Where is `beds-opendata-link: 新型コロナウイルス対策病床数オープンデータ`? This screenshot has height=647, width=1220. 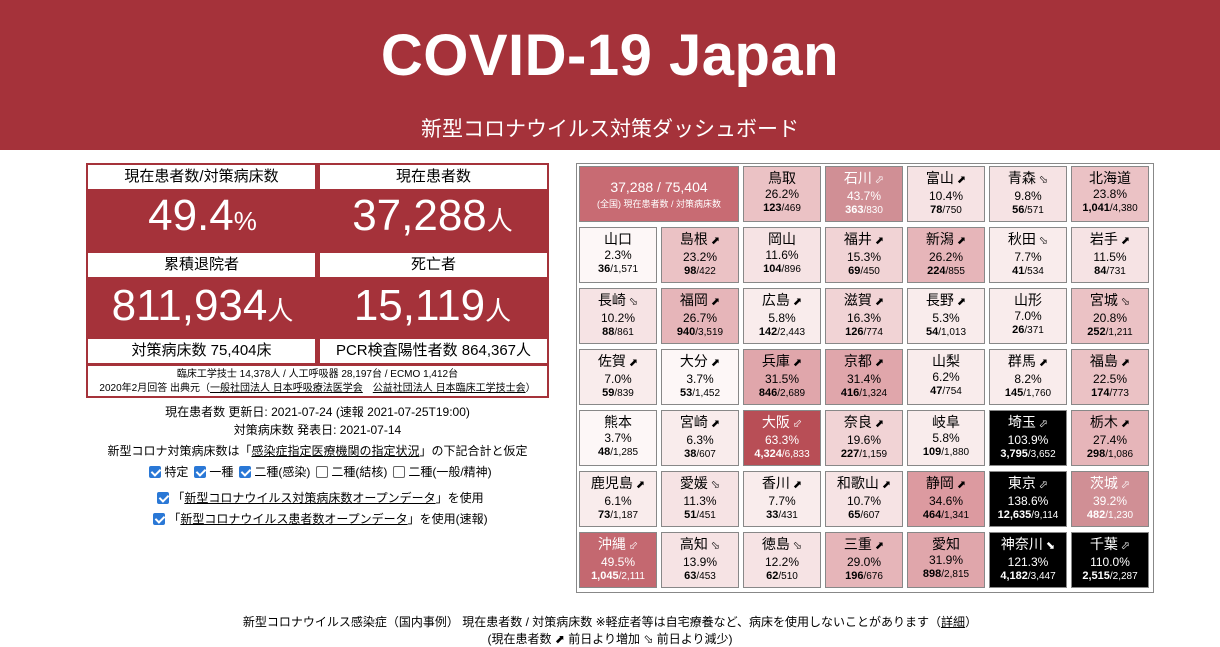
beds-opendata-link: 新型コロナウイルス対策病床数オープンデータ is located at coordinates (310, 498).